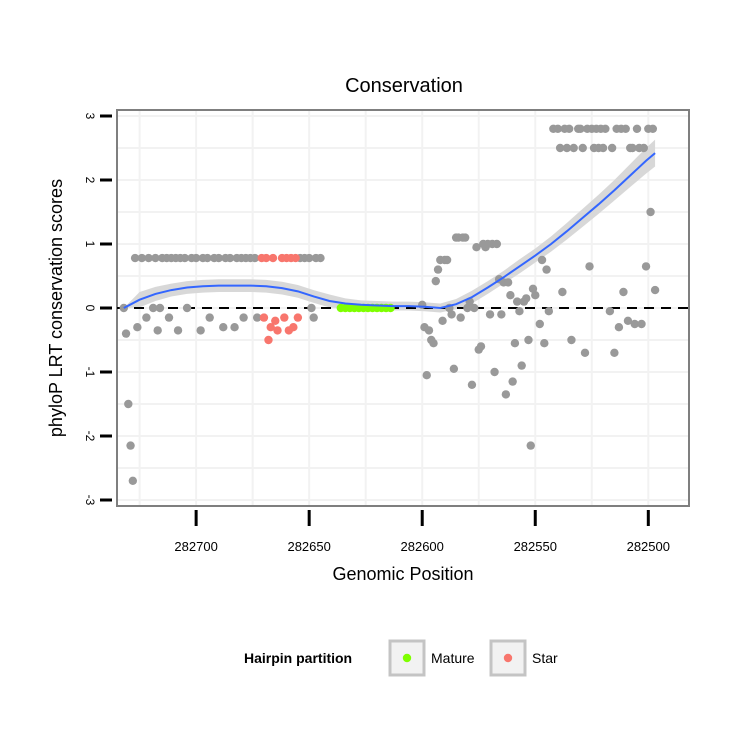 The width and height of the screenshot is (750, 750). I want to click on y-tick-label: 0, so click(90, 308).